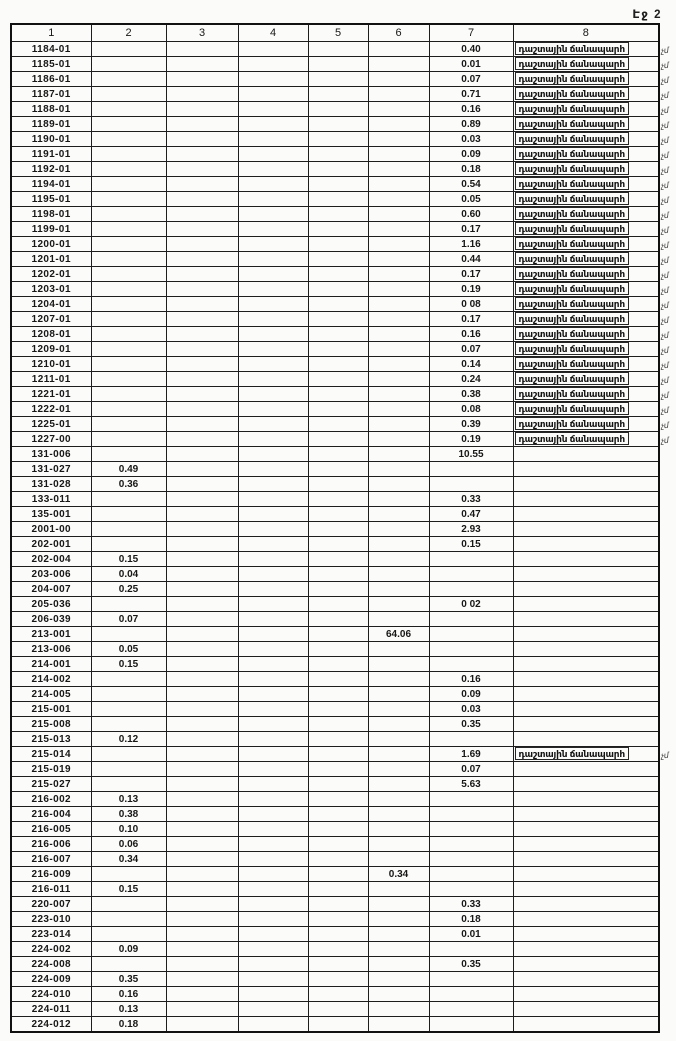  What do you see at coordinates (335, 709) in the screenshot?
I see `table-row: 215-001 0.03` at bounding box center [335, 709].